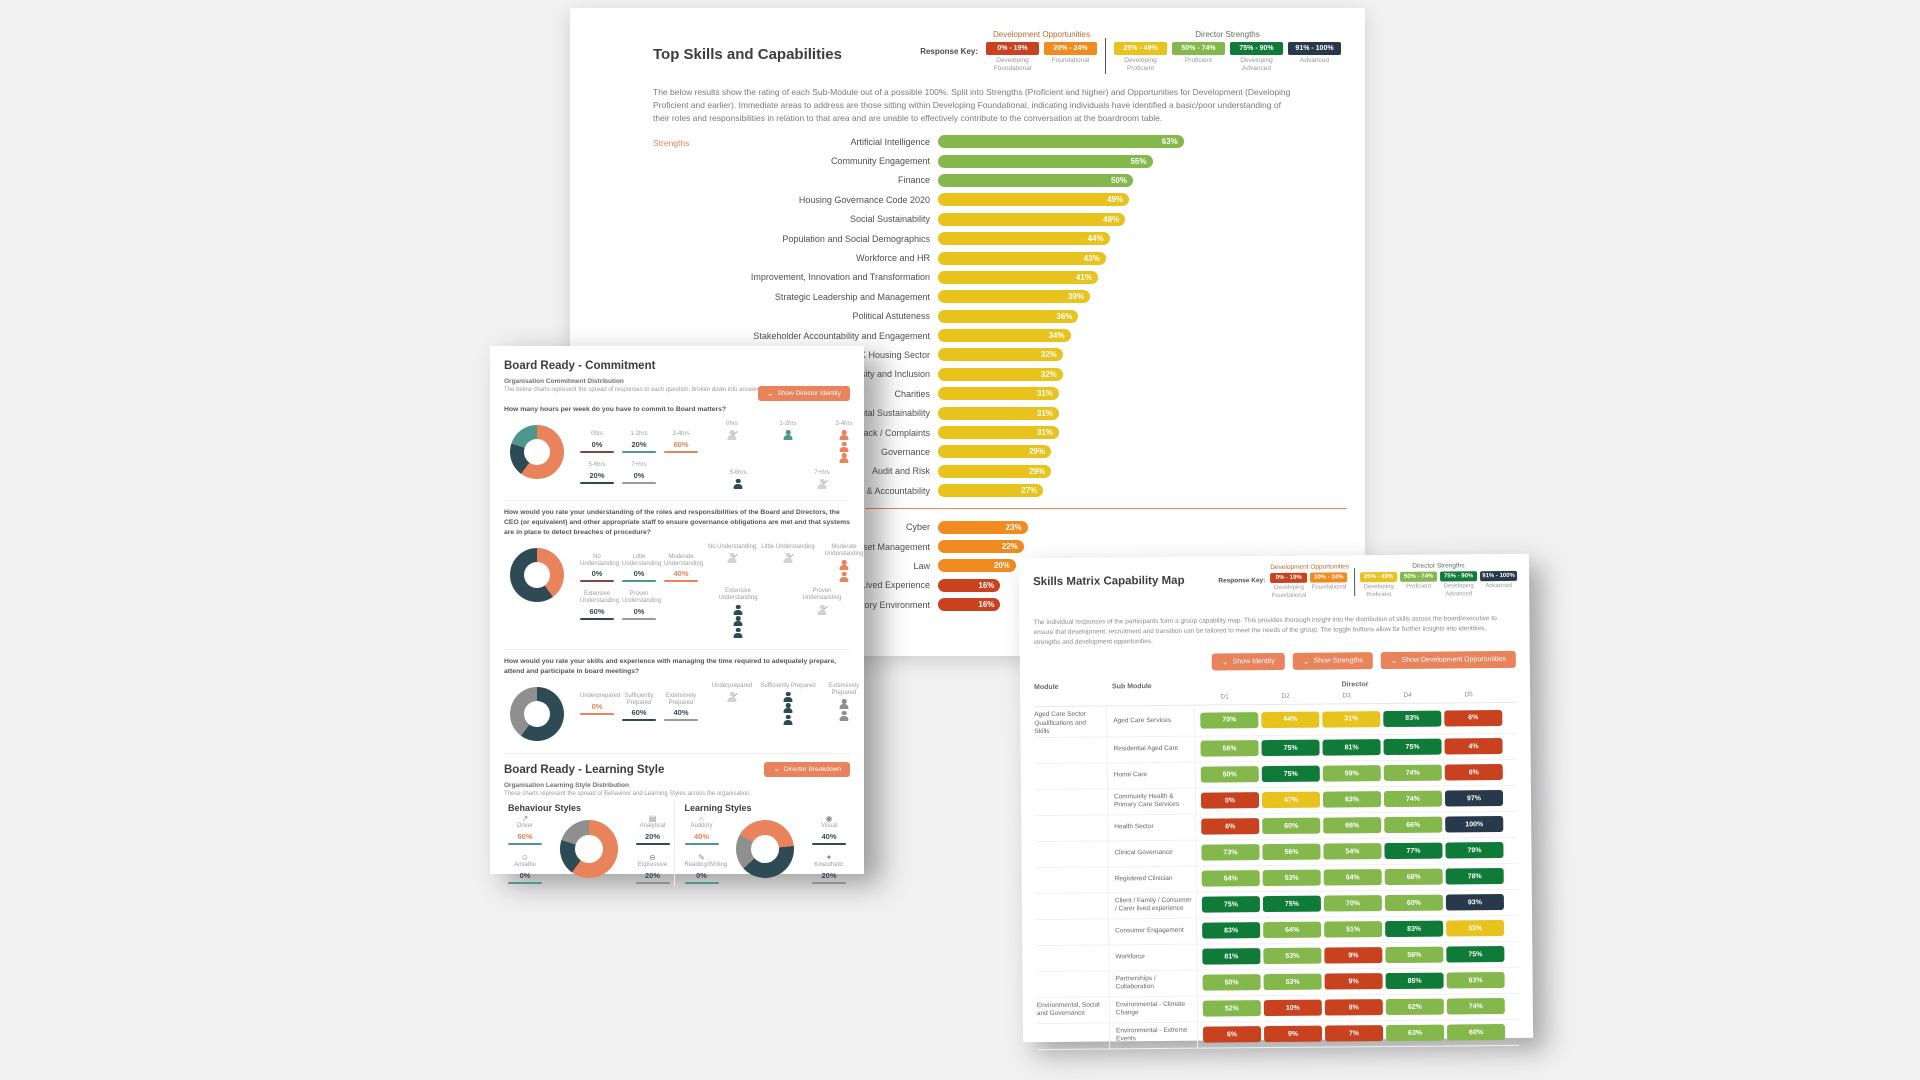 Image resolution: width=1920 pixels, height=1080 pixels. What do you see at coordinates (1012, 57) in the screenshot?
I see `key-item: 0% - 19% Developing Foundational` at bounding box center [1012, 57].